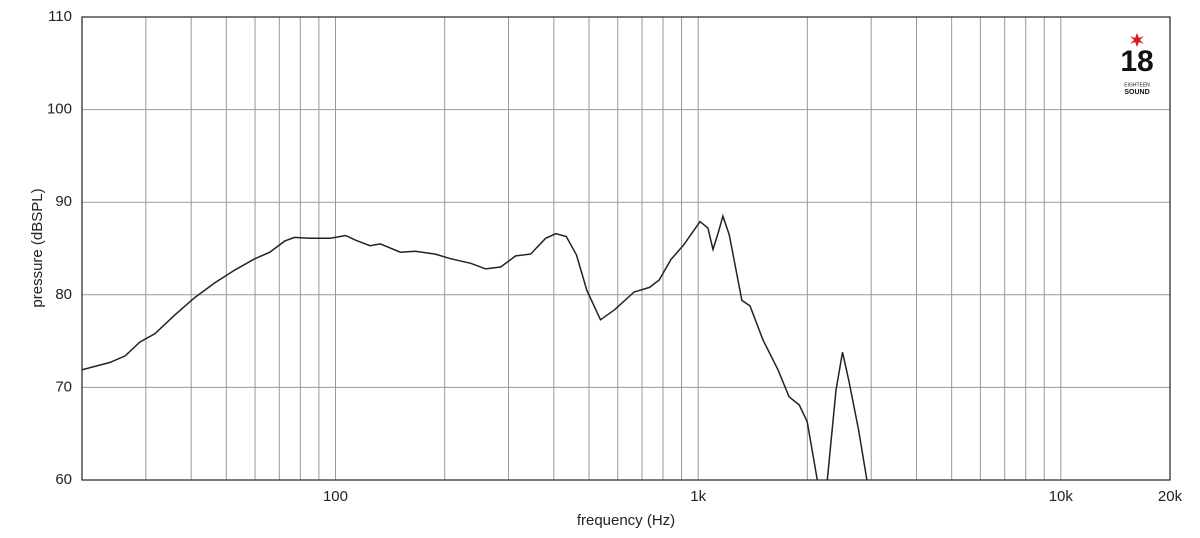 Image resolution: width=1200 pixels, height=538 pixels. What do you see at coordinates (698, 496) in the screenshot?
I see `x-tick-label: 1k` at bounding box center [698, 496].